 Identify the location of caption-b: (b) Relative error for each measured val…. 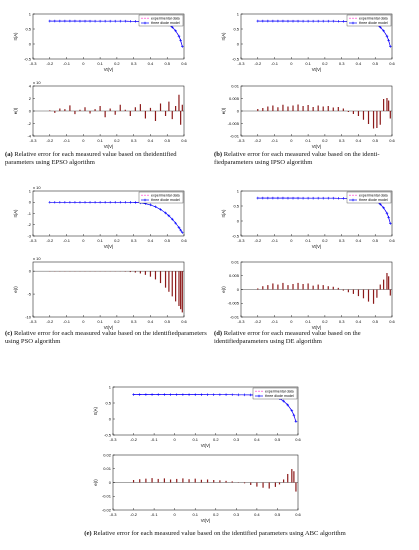
(315, 159).